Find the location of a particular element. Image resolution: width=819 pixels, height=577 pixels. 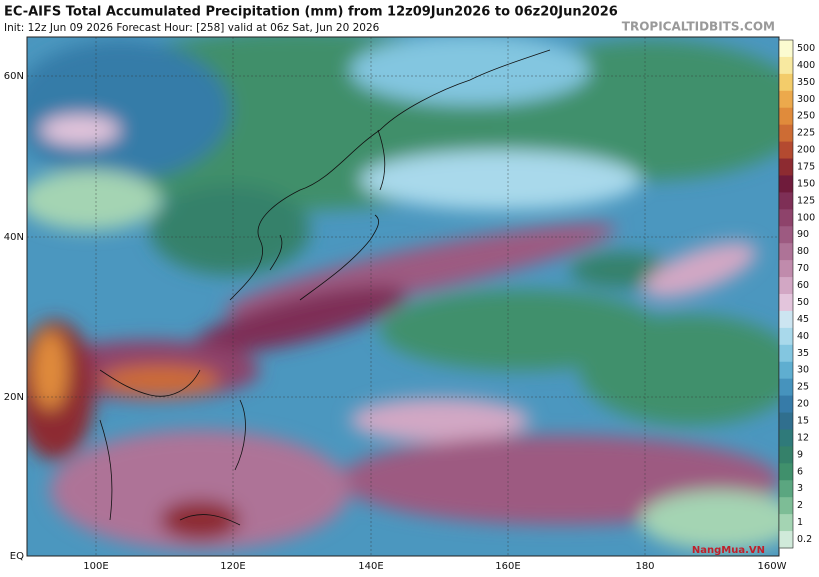

watermark: NangMua.VN is located at coordinates (728, 550).